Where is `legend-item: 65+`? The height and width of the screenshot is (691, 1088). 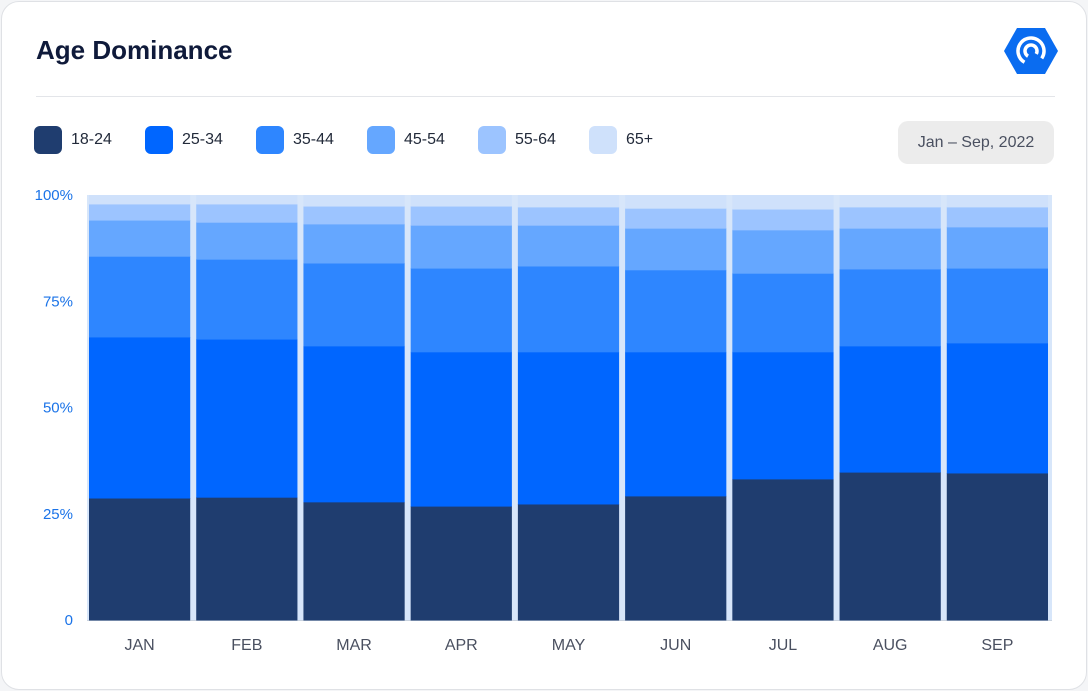
legend-item: 65+ is located at coordinates (644, 140).